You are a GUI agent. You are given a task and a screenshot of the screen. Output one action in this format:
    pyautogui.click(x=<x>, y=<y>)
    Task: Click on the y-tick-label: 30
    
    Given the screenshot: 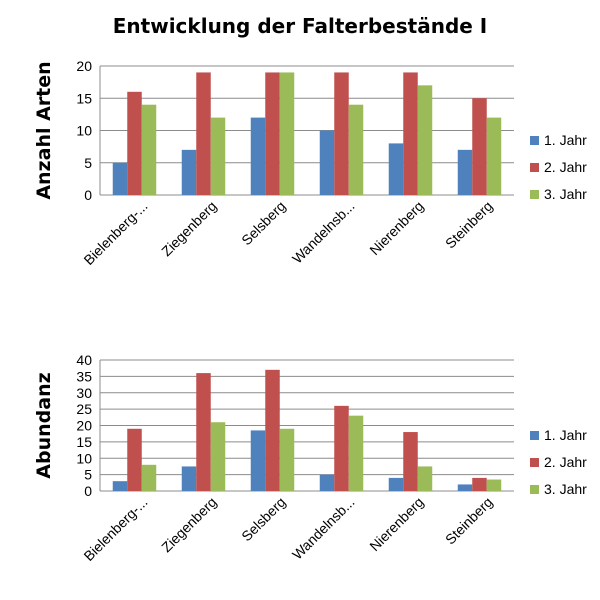 What is the action you would take?
    pyautogui.click(x=84, y=393)
    